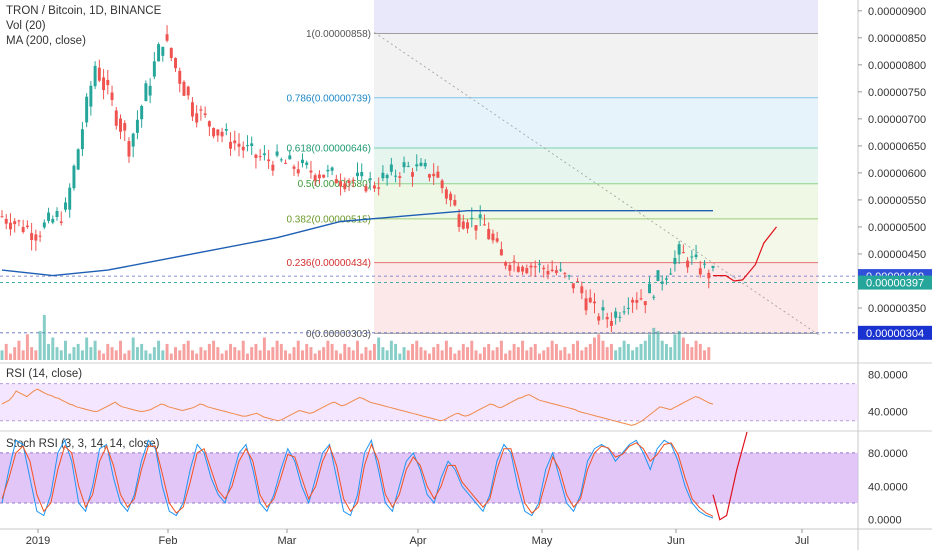 Image resolution: width=932 pixels, height=550 pixels. Describe the element at coordinates (596, 17) in the screenshot. I see `fib-zone` at that location.